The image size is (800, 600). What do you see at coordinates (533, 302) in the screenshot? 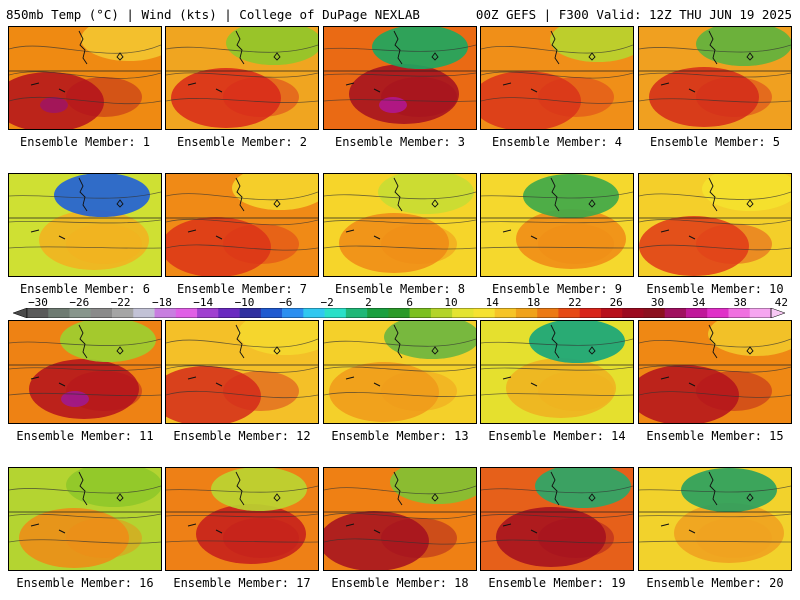
I see `colorbar-tick-label: 18` at bounding box center [533, 302].